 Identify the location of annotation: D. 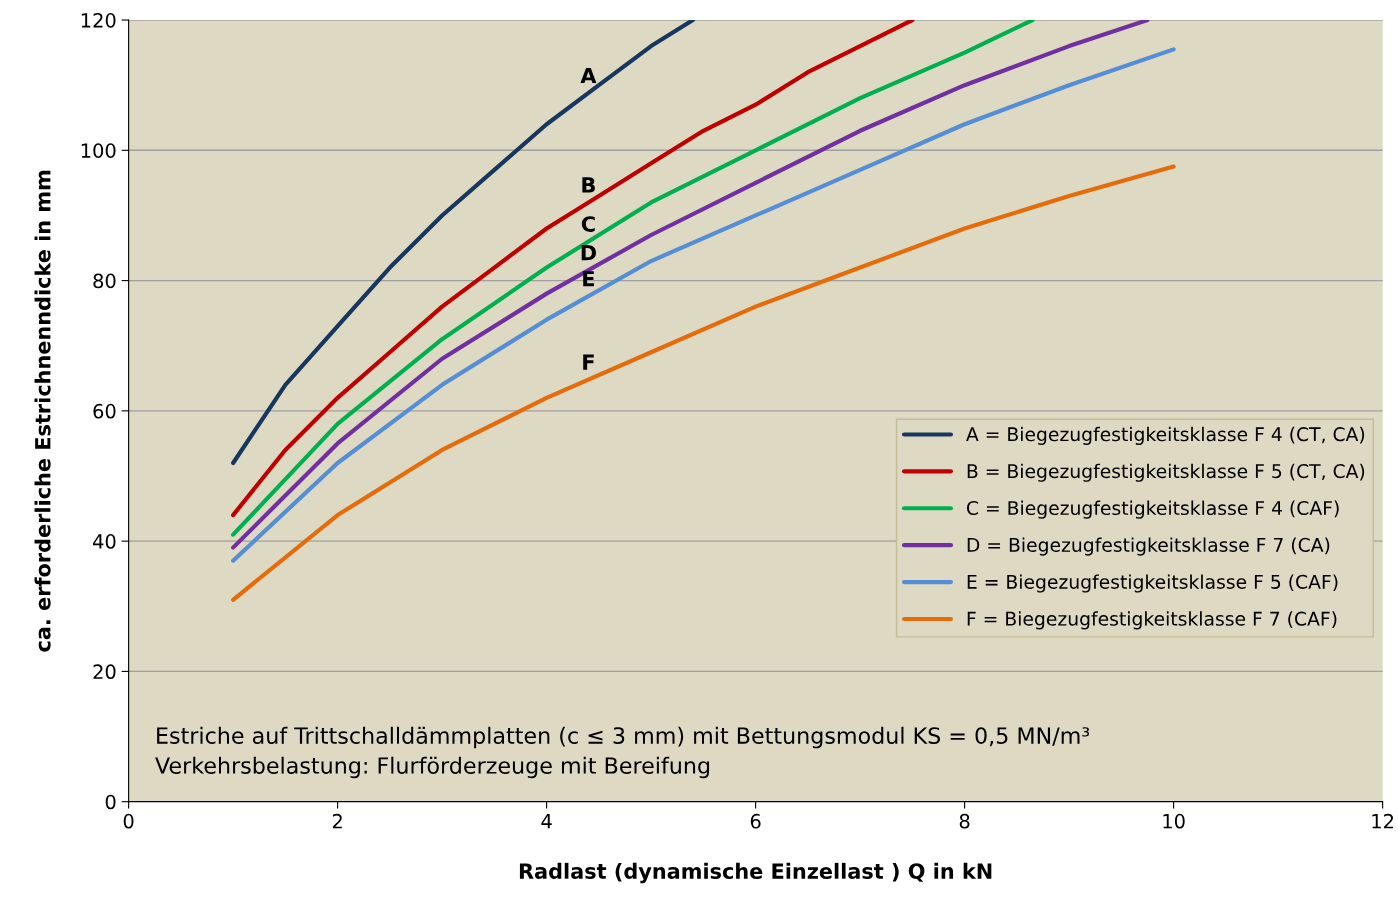
(588, 253).